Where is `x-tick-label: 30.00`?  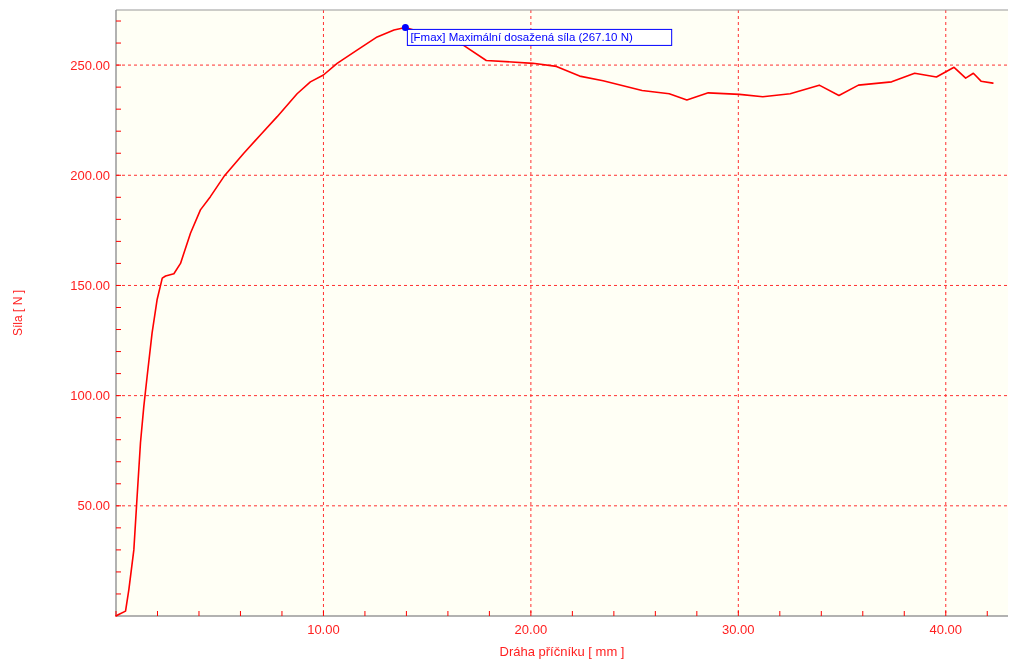
x-tick-label: 30.00 is located at coordinates (738, 629).